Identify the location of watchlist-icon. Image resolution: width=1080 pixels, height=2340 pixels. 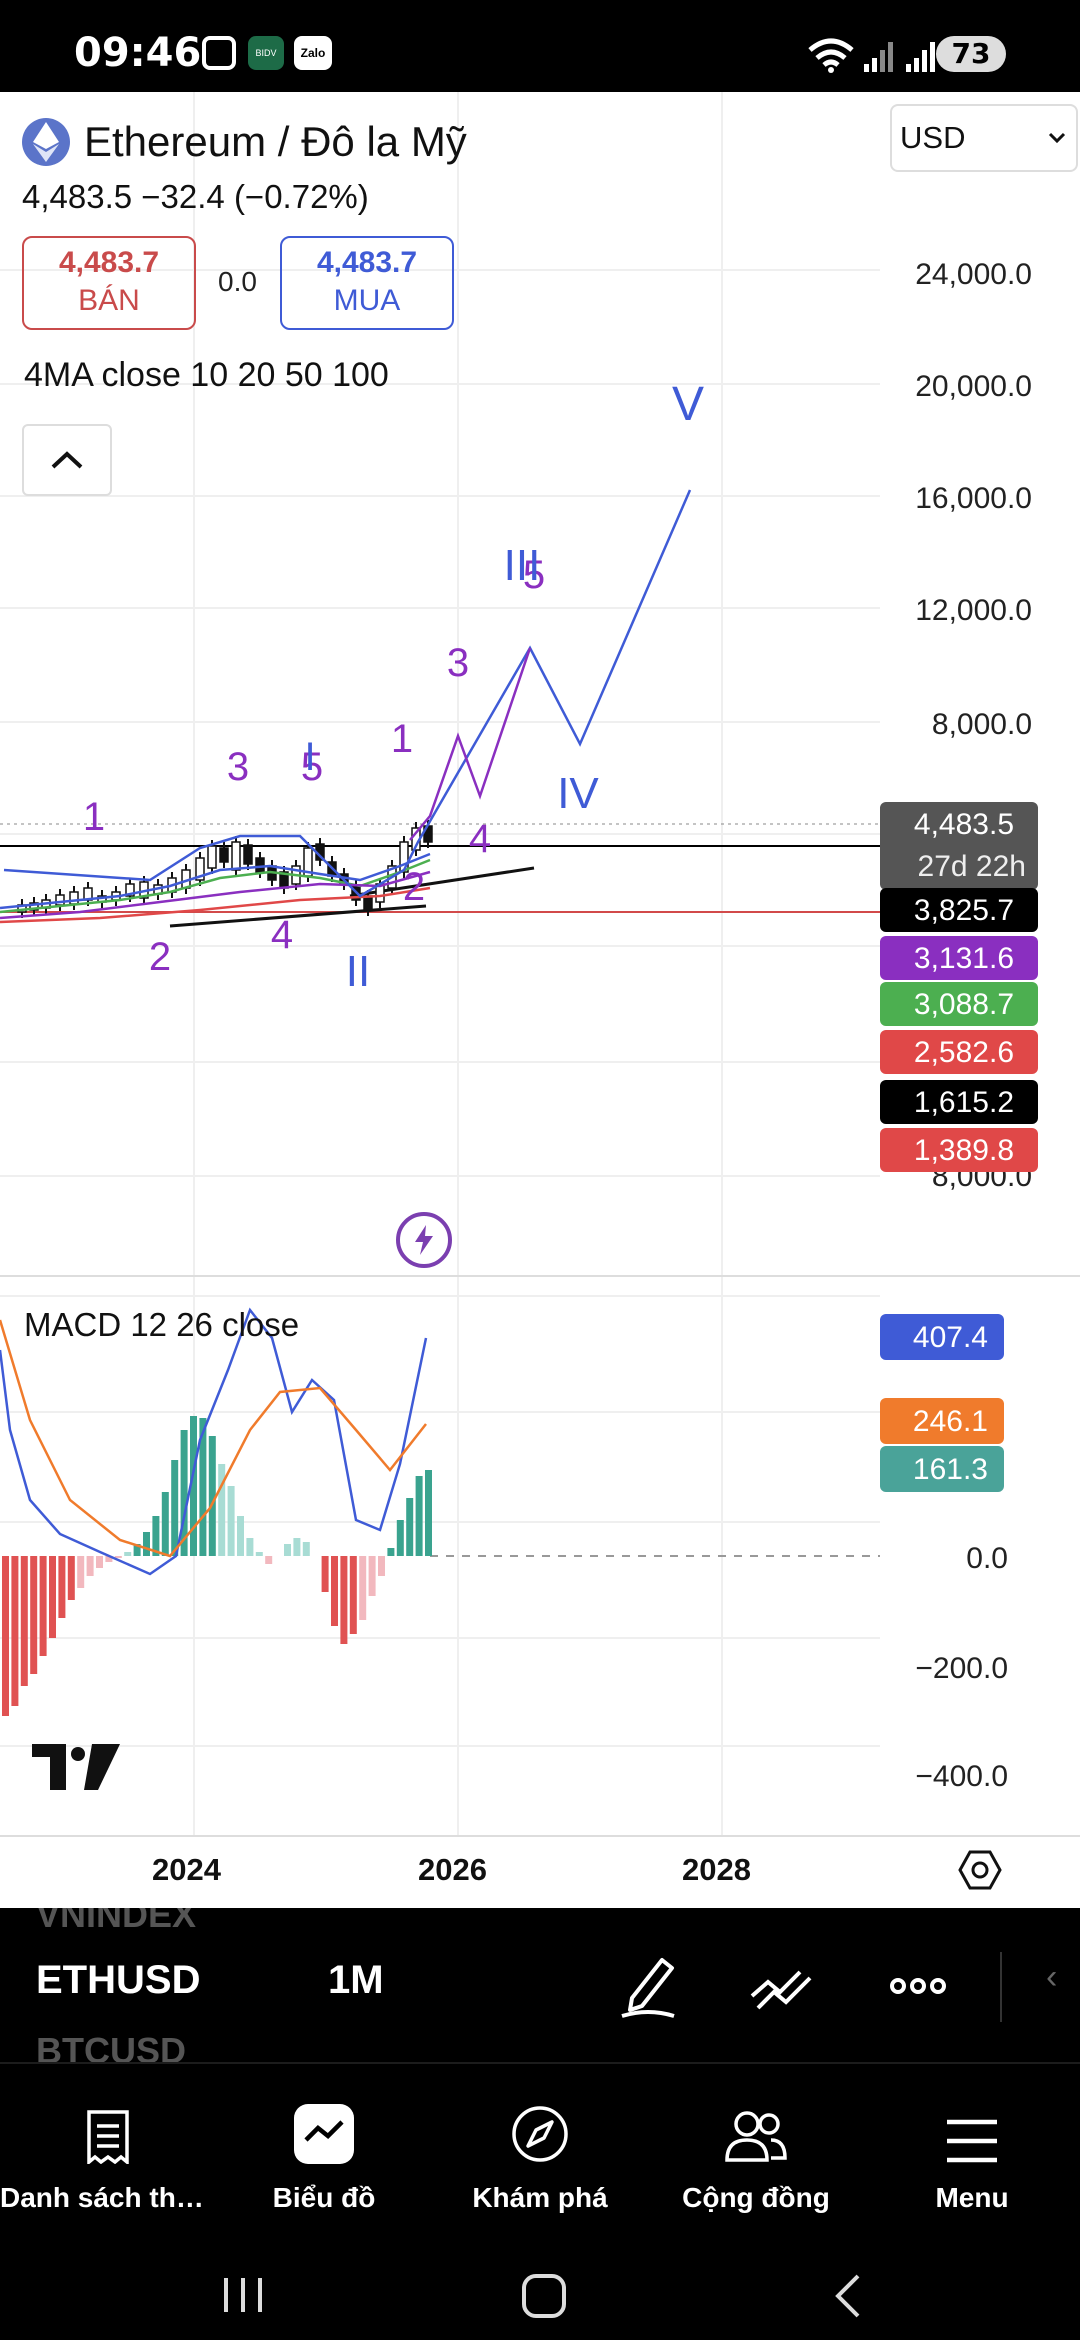
(108, 2137).